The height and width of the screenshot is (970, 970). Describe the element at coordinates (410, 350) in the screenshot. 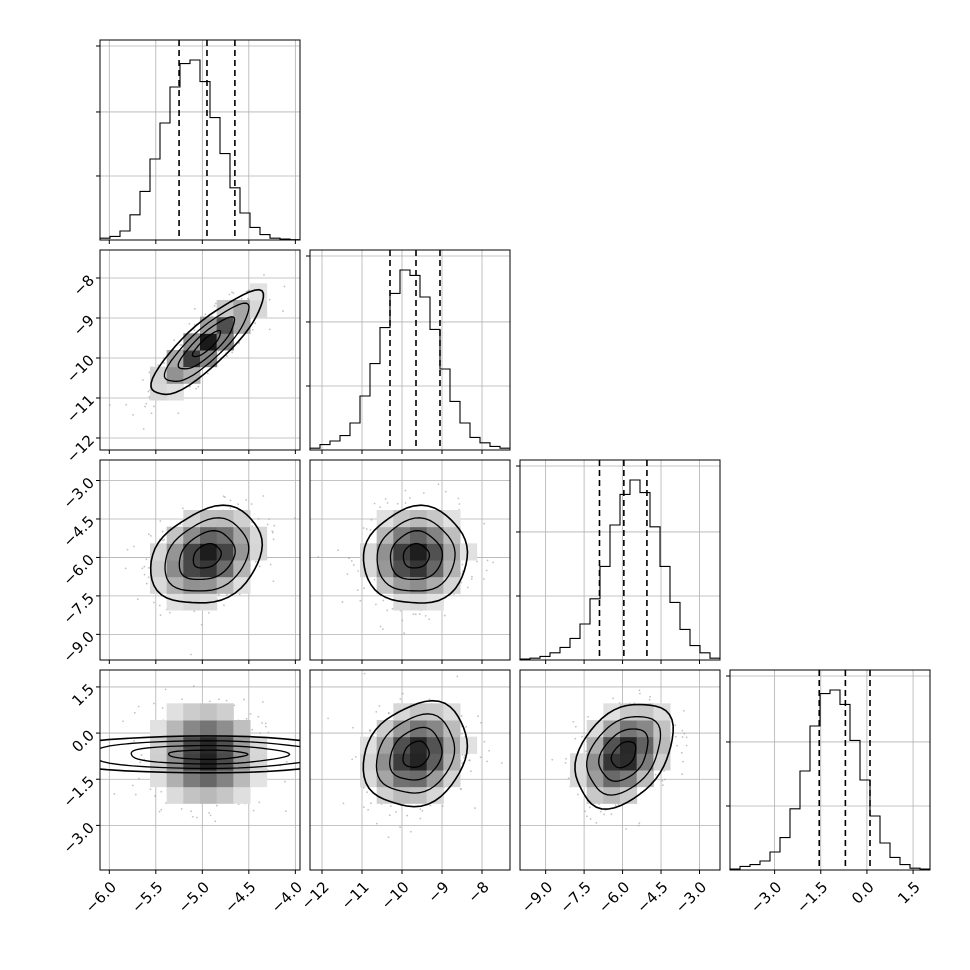

I see `panel-frame` at that location.